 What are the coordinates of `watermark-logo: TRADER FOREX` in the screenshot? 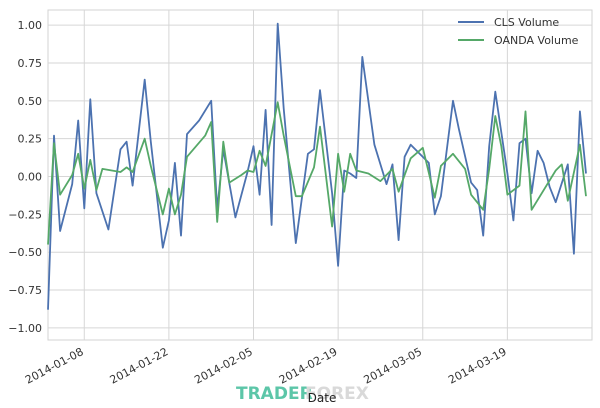 It's located at (302, 394).